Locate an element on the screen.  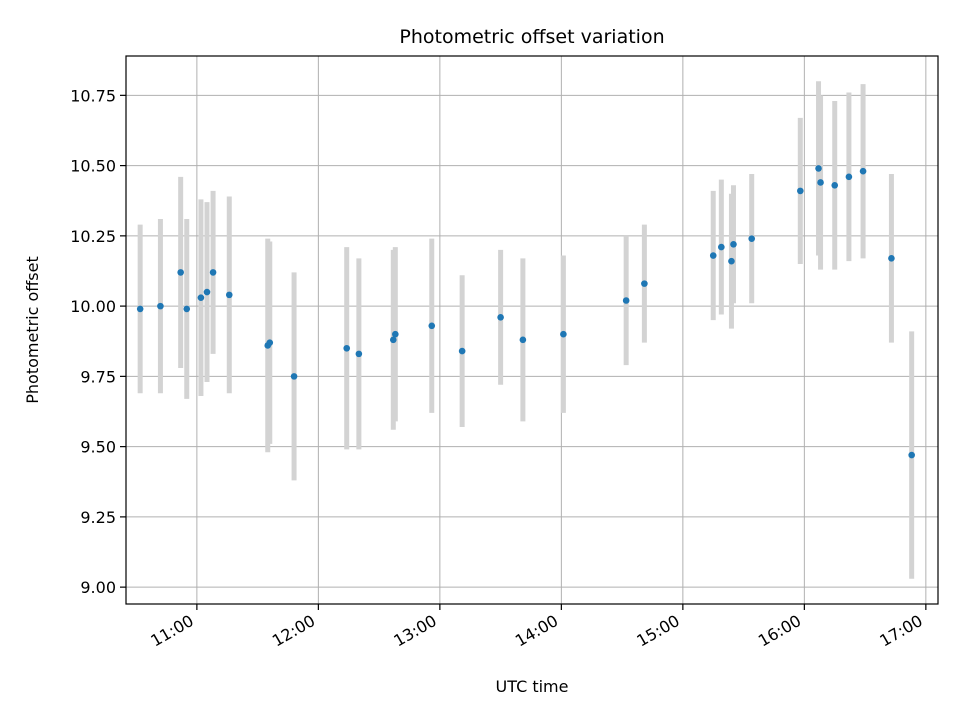
x-tick-label: 17:00 is located at coordinates (900, 631).